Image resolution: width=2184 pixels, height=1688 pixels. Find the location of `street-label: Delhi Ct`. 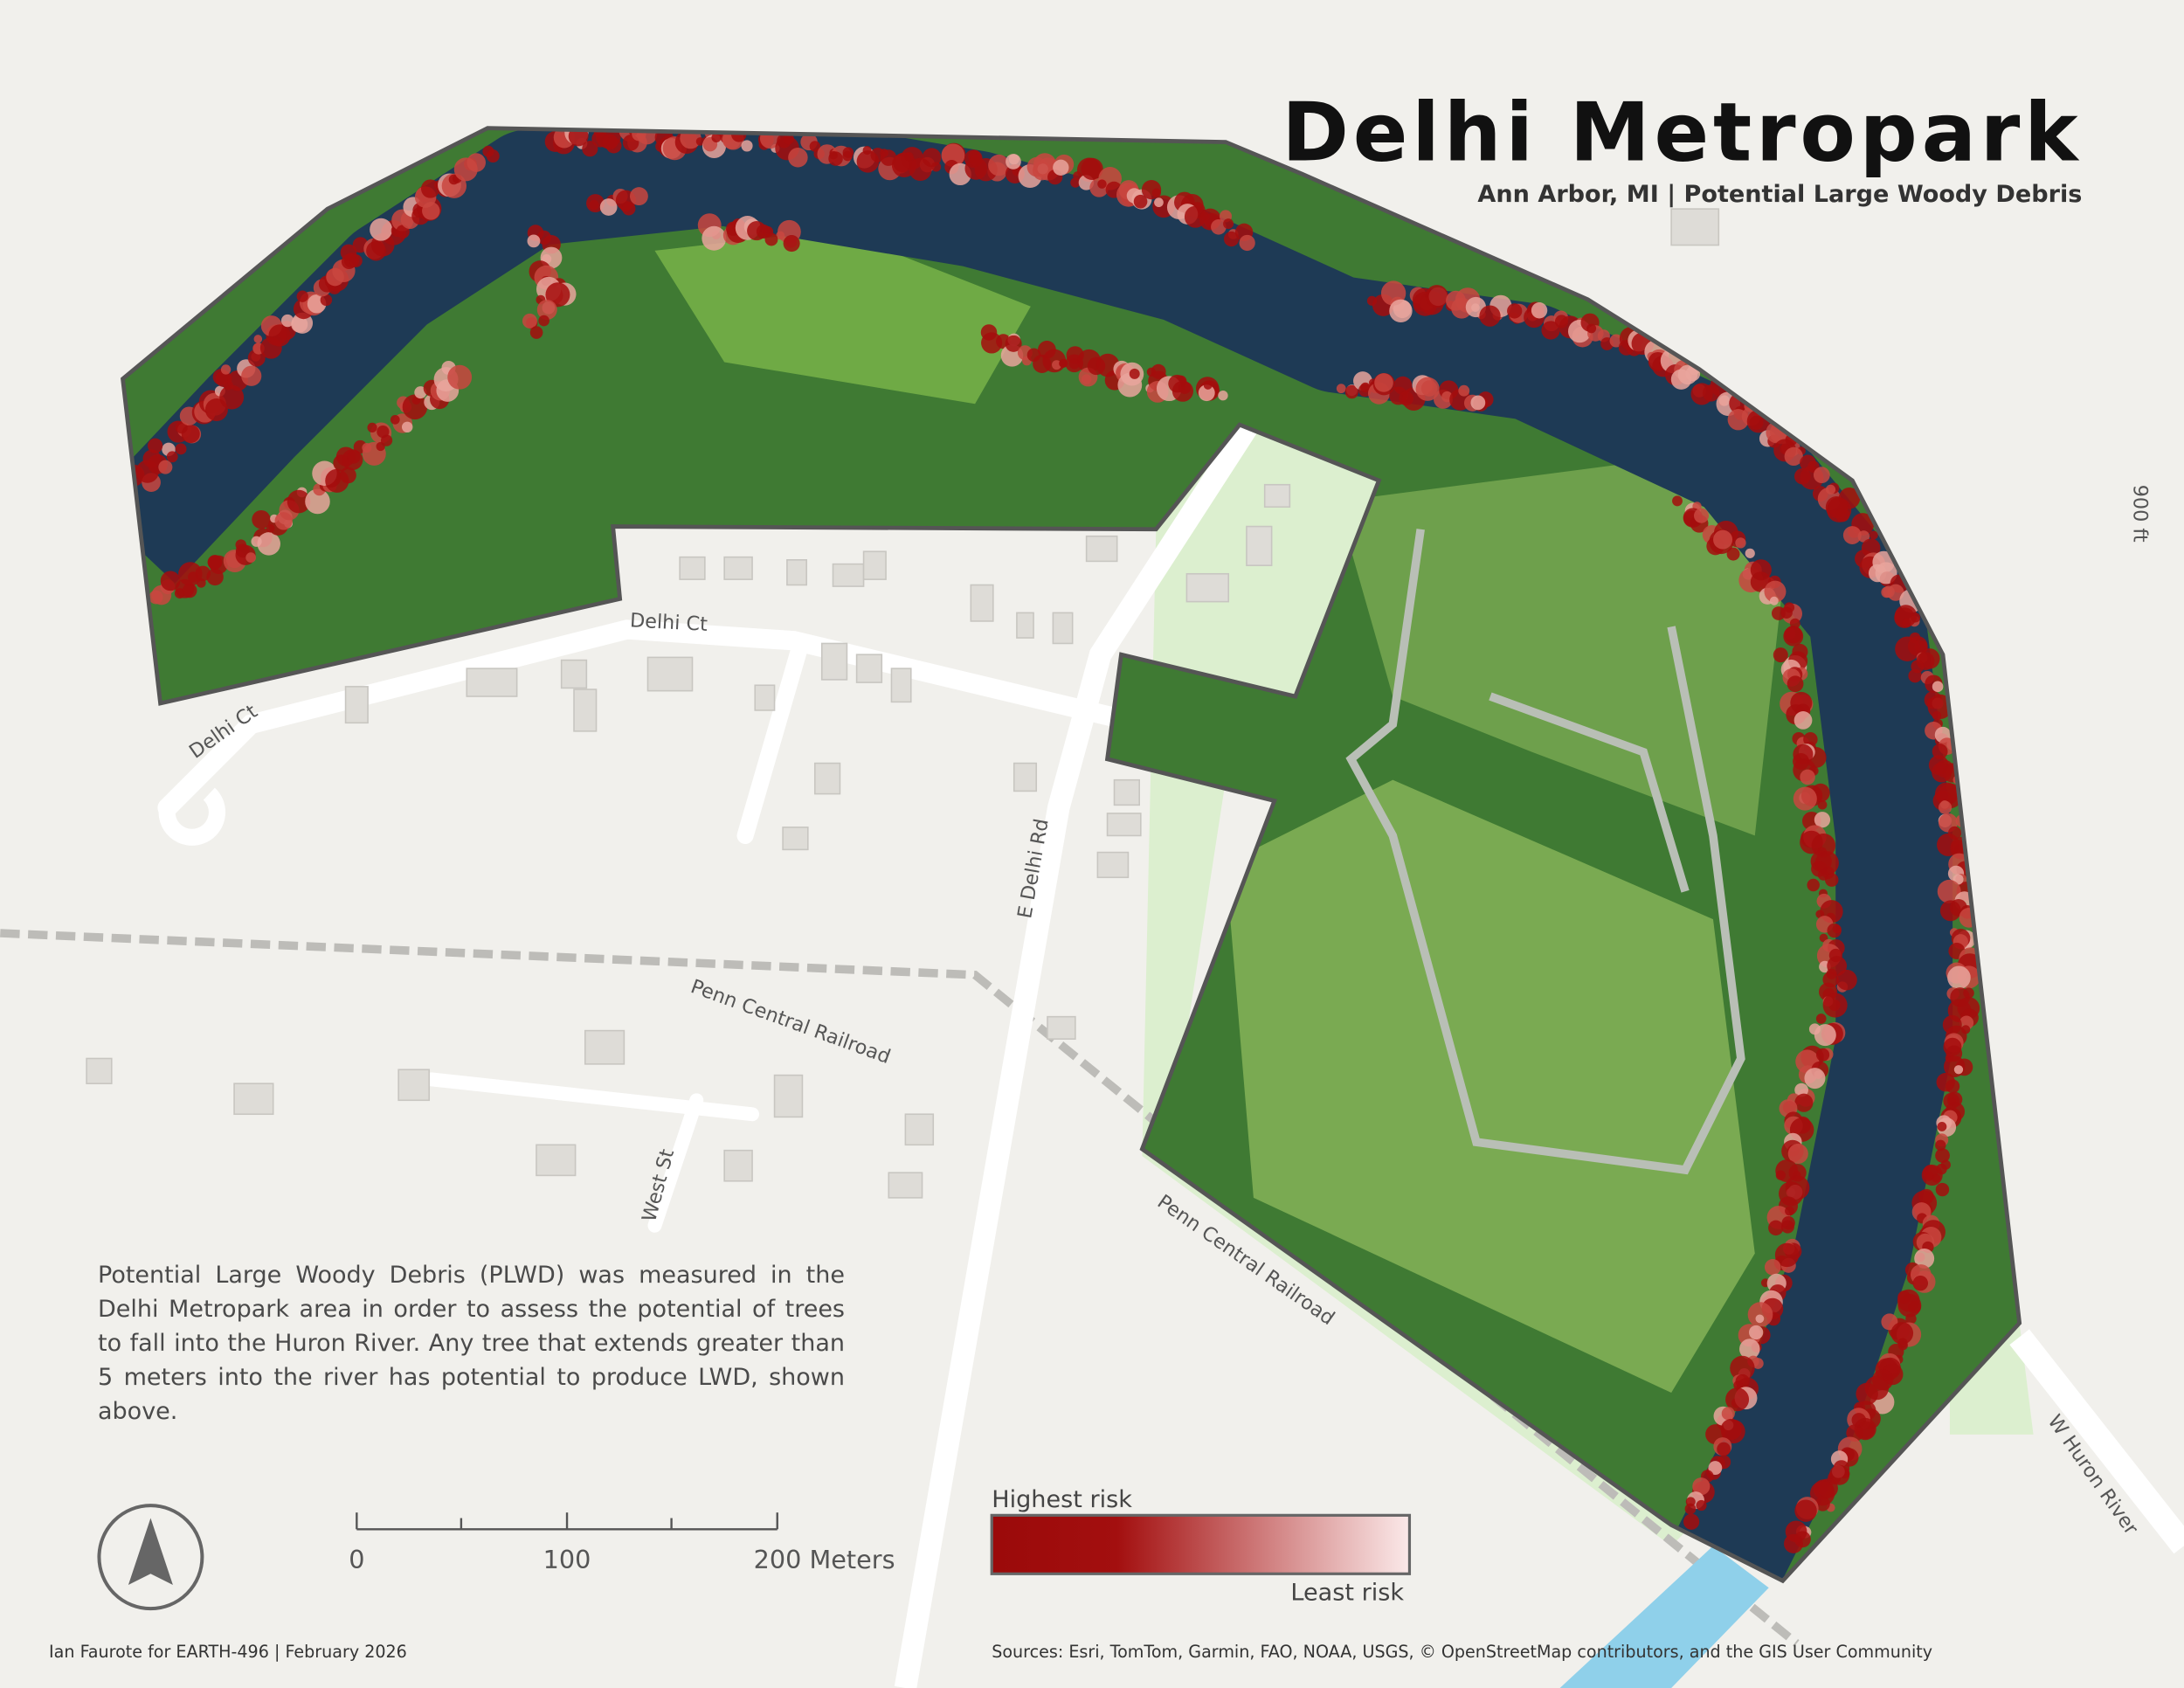

street-label: Delhi Ct is located at coordinates (668, 622).